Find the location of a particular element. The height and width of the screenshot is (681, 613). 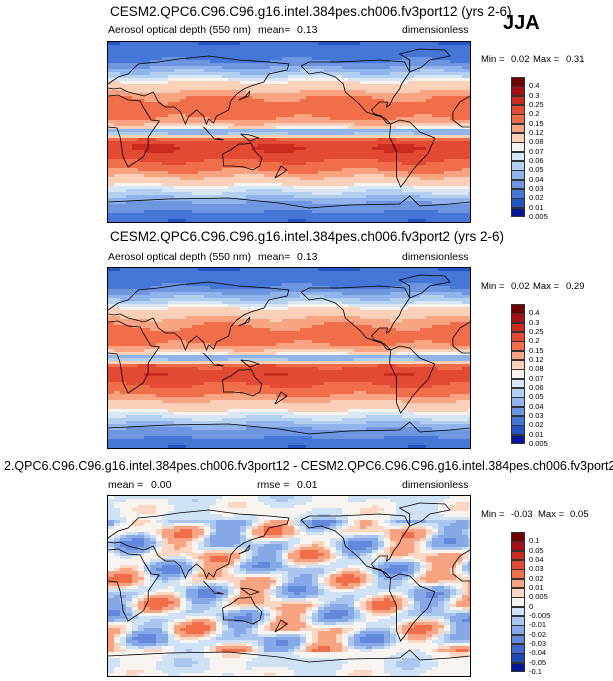

panel2-mean-label: mean= is located at coordinates (274, 257).